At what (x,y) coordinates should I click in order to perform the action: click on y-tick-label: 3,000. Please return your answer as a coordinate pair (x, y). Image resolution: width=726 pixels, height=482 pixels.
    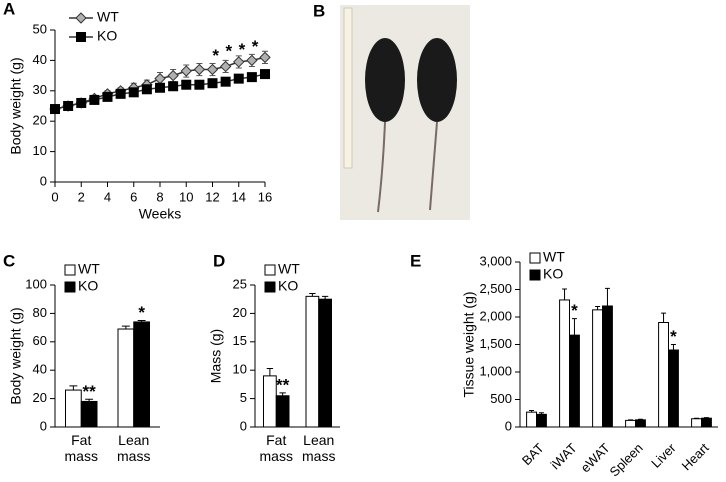
    Looking at the image, I should click on (495, 260).